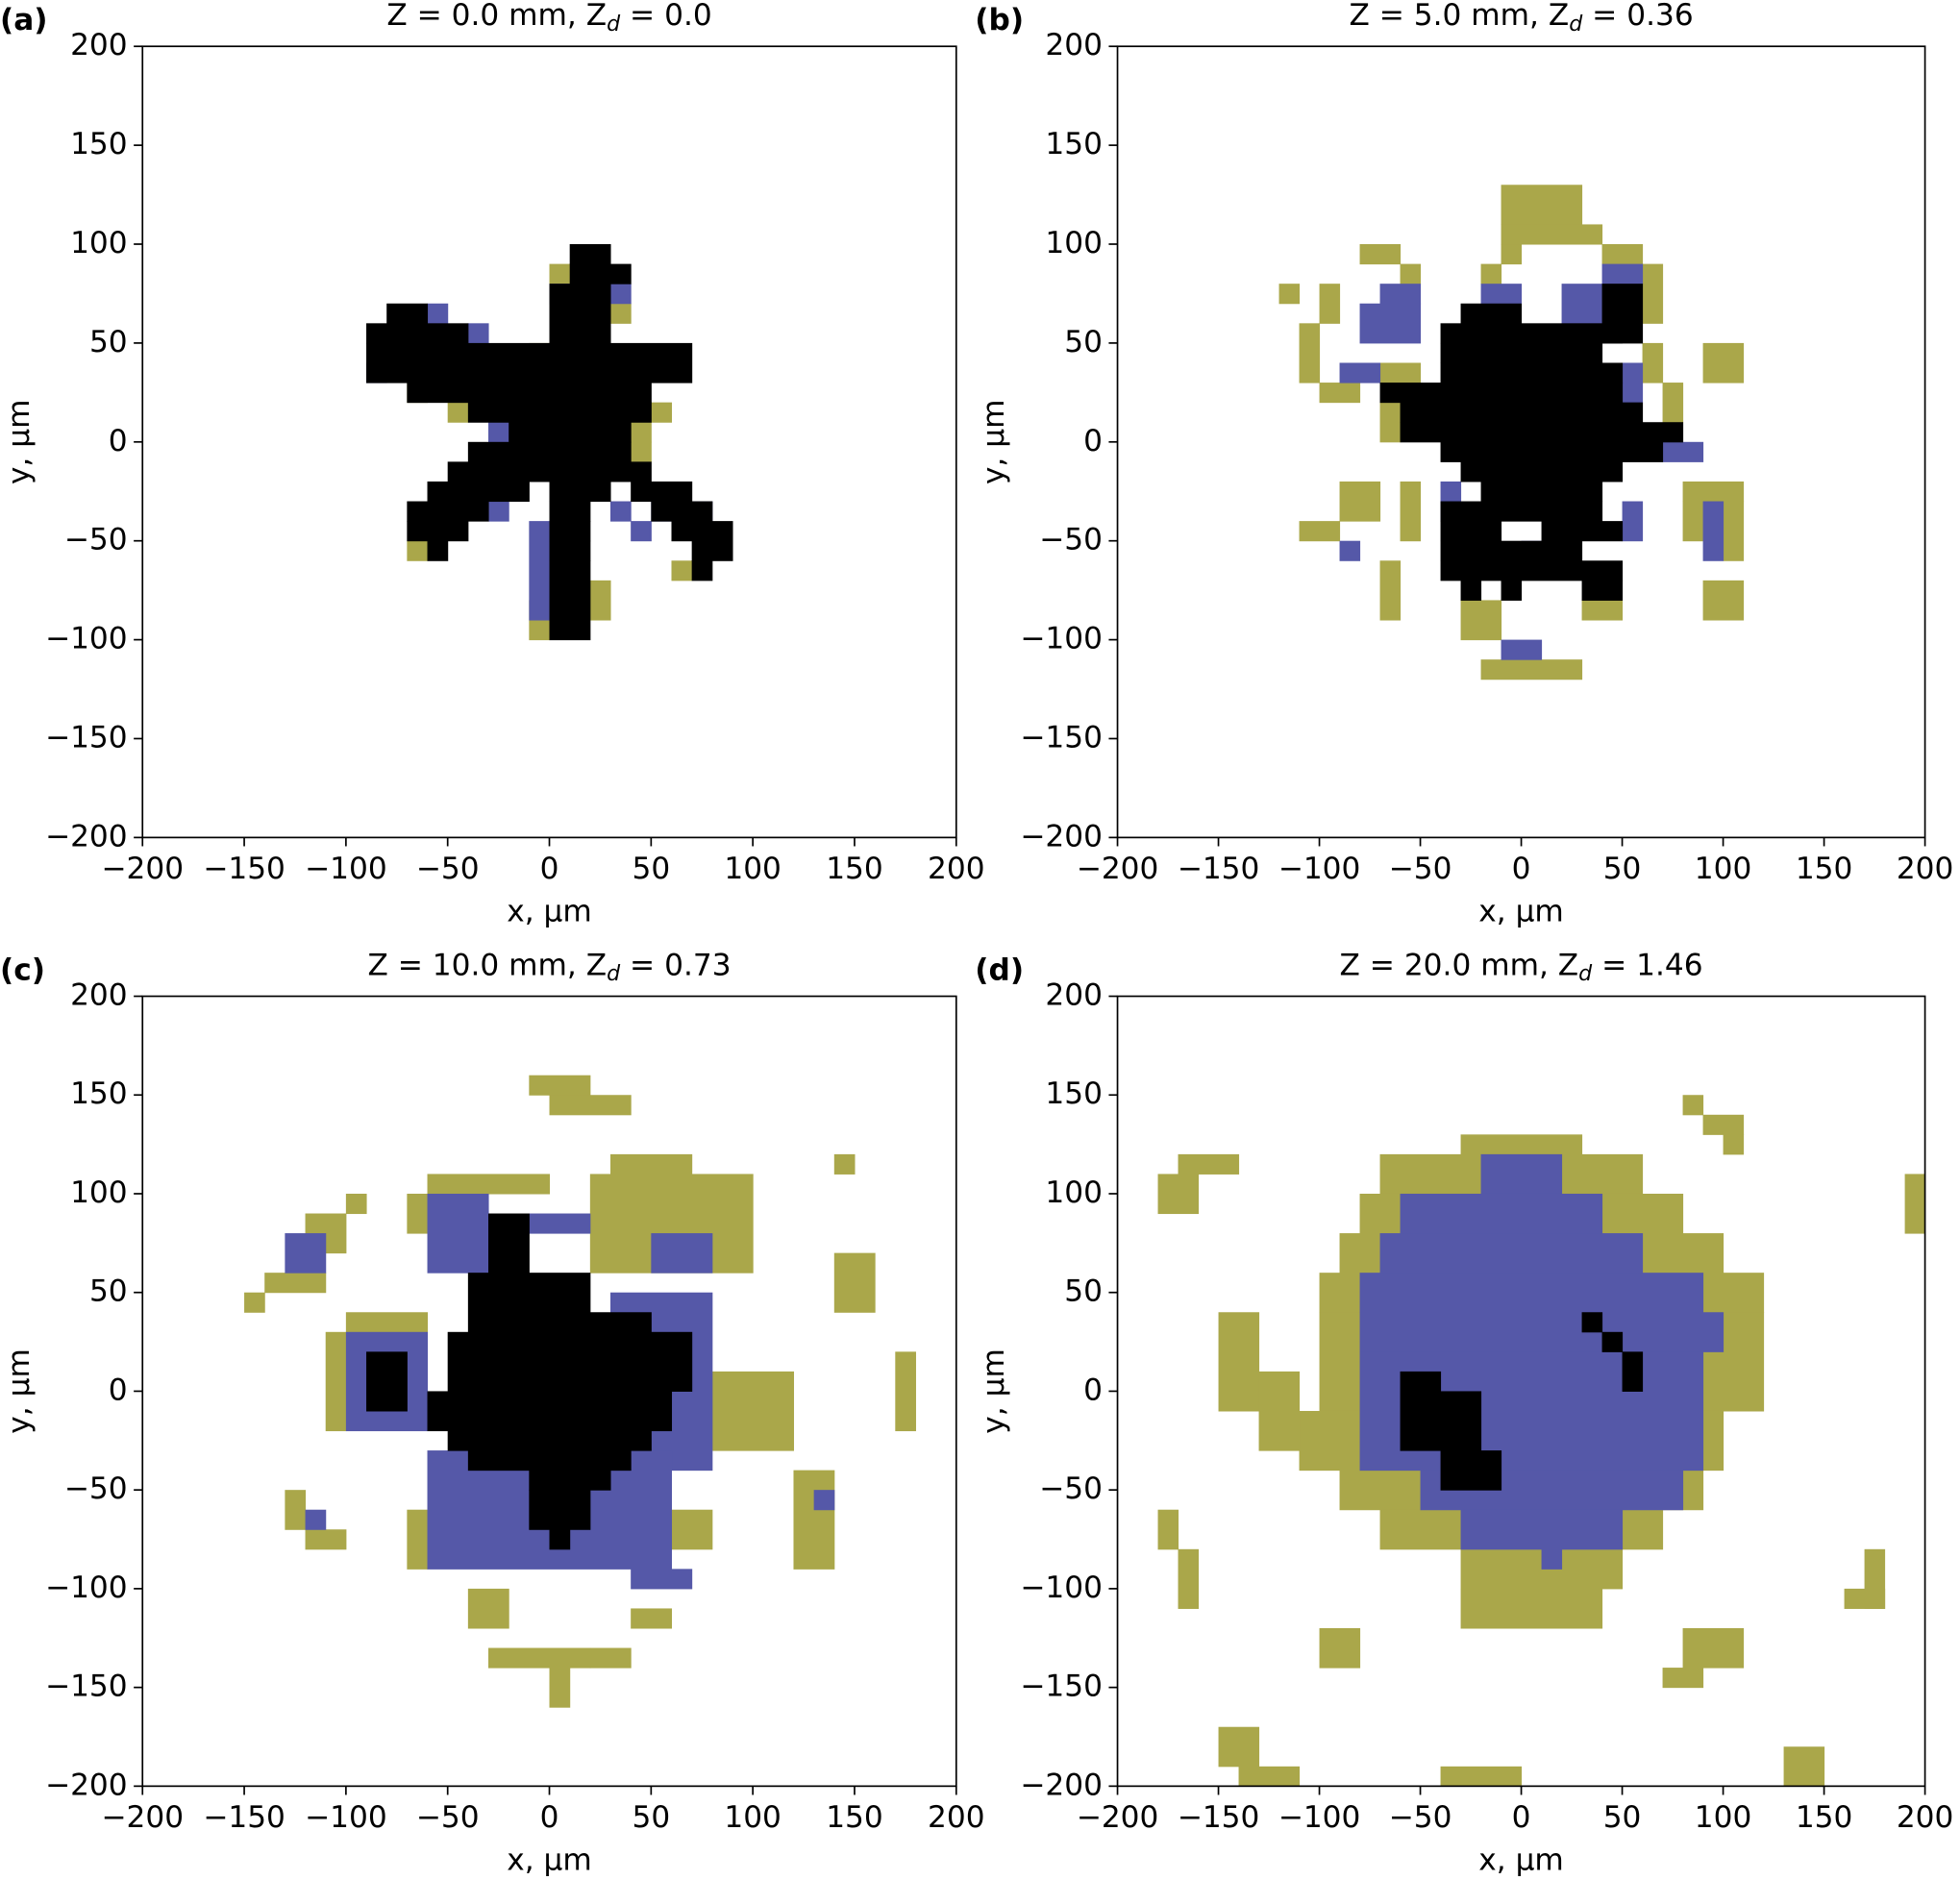 The width and height of the screenshot is (1960, 1880). I want to click on y-tick-label: −200, so click(1061, 836).